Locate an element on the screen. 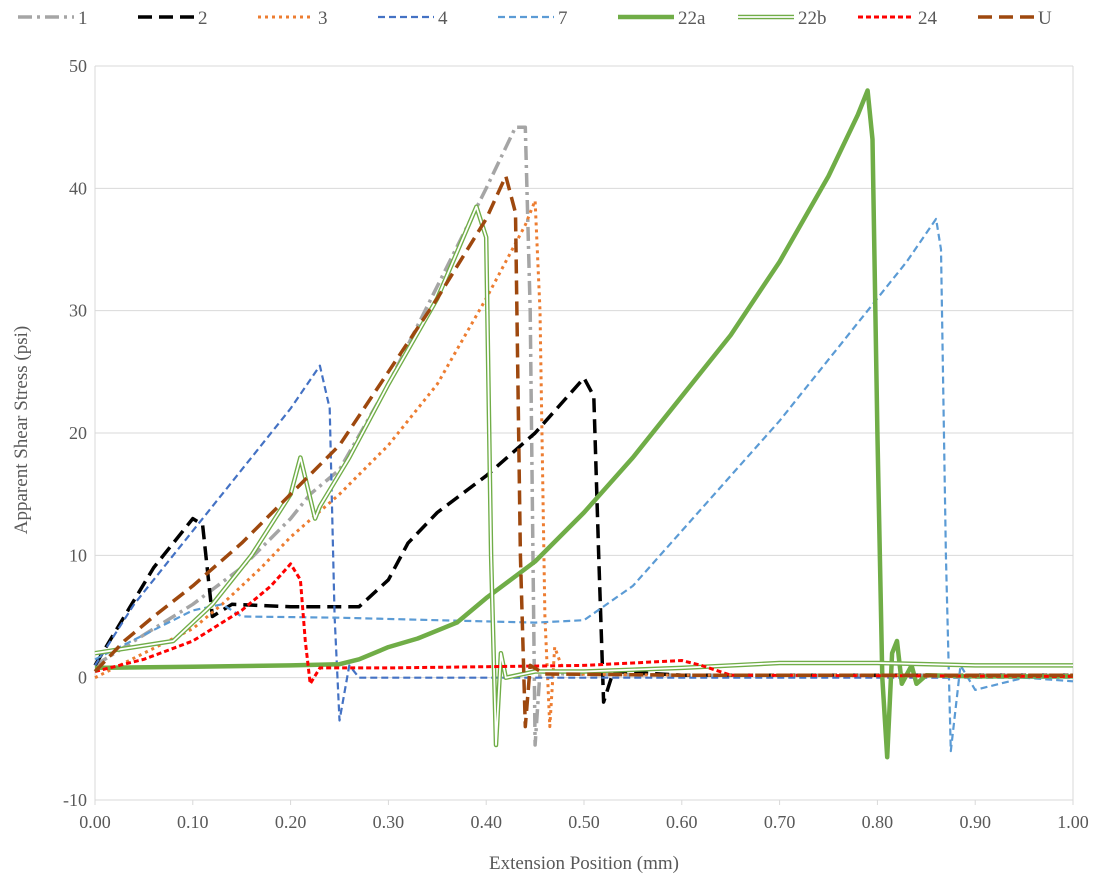 The width and height of the screenshot is (1102, 881). legend-item-7: 7 is located at coordinates (533, 18).